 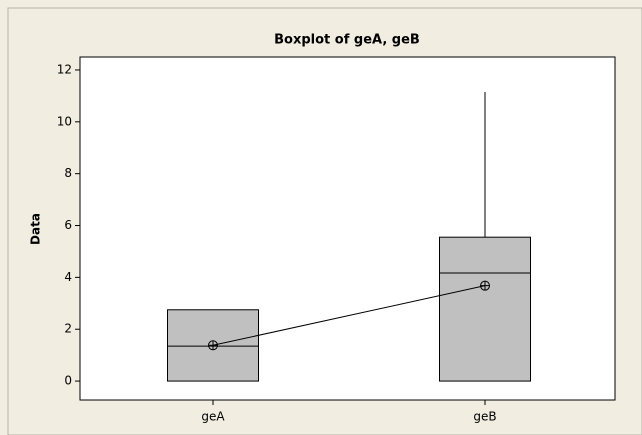 I want to click on y-tick-label: 8, so click(x=68, y=173).